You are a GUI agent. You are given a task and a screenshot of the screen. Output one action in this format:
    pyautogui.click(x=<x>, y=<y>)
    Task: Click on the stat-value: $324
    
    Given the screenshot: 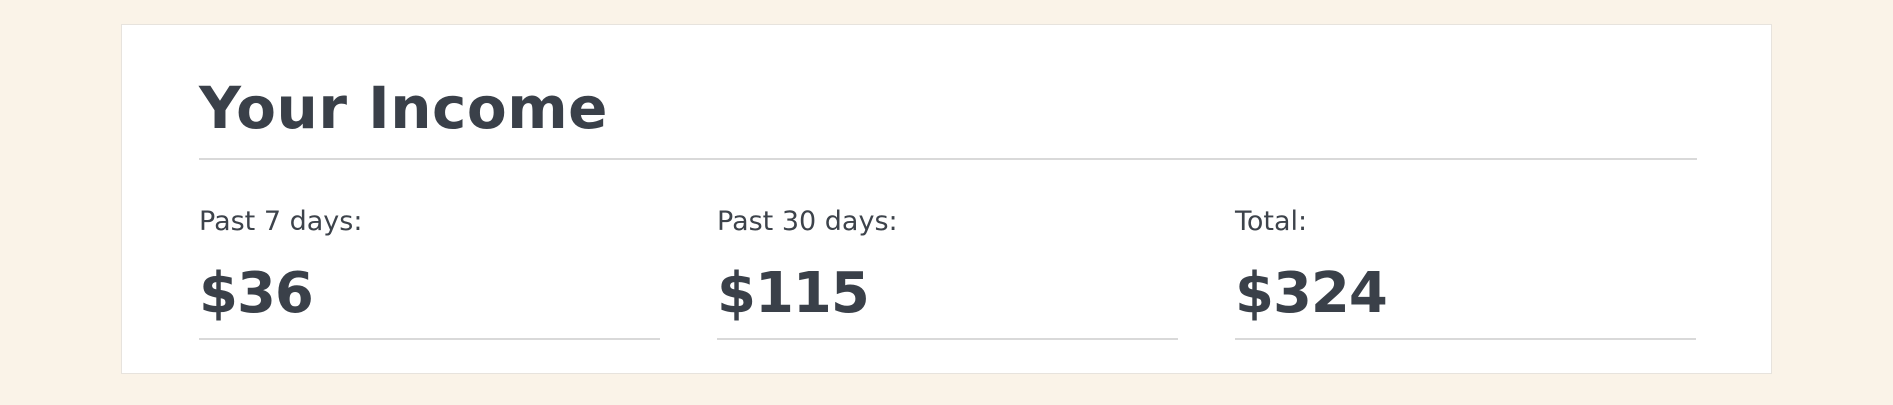 What is the action you would take?
    pyautogui.click(x=1311, y=293)
    